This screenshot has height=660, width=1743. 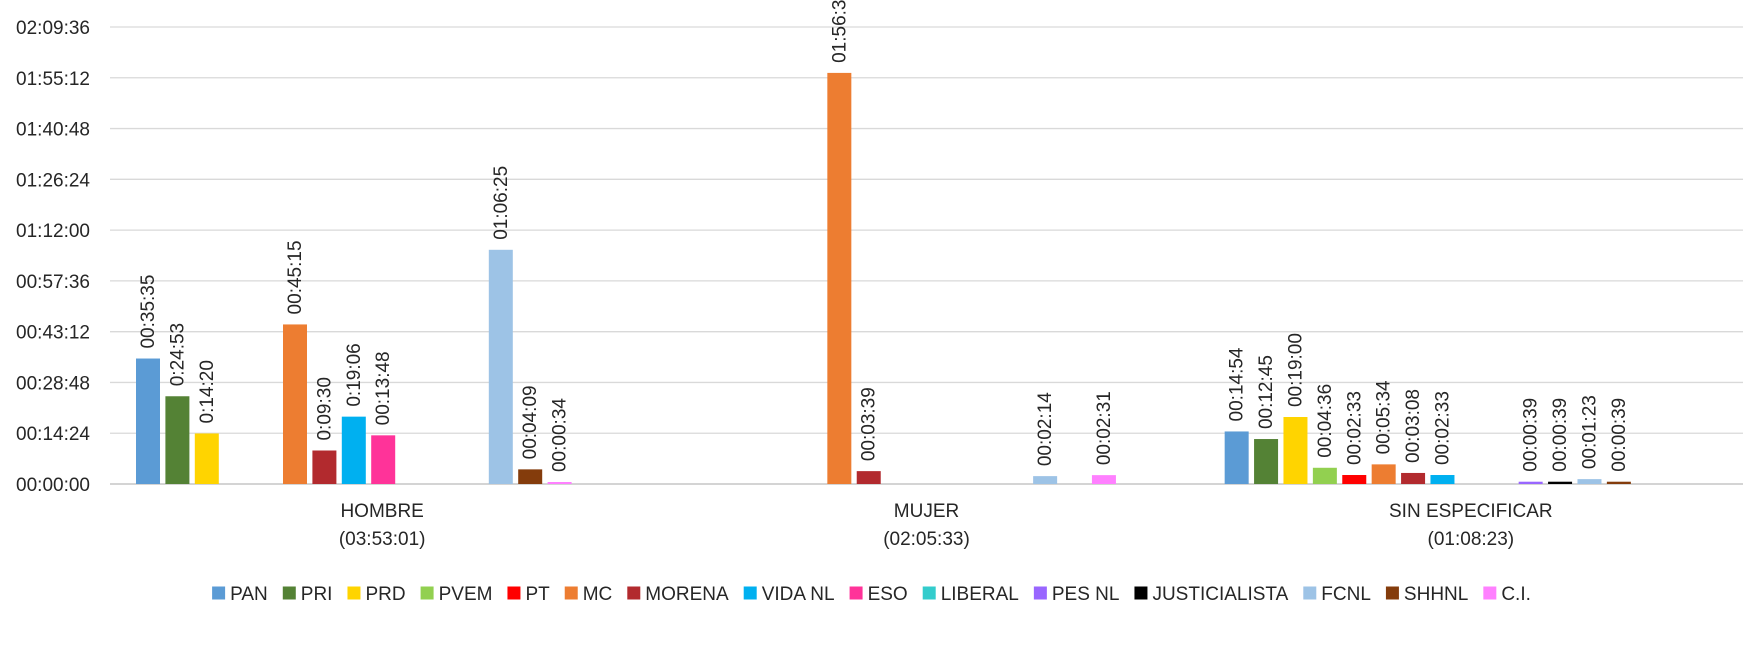 What do you see at coordinates (1413, 426) in the screenshot?
I see `data-label: 00:03:08` at bounding box center [1413, 426].